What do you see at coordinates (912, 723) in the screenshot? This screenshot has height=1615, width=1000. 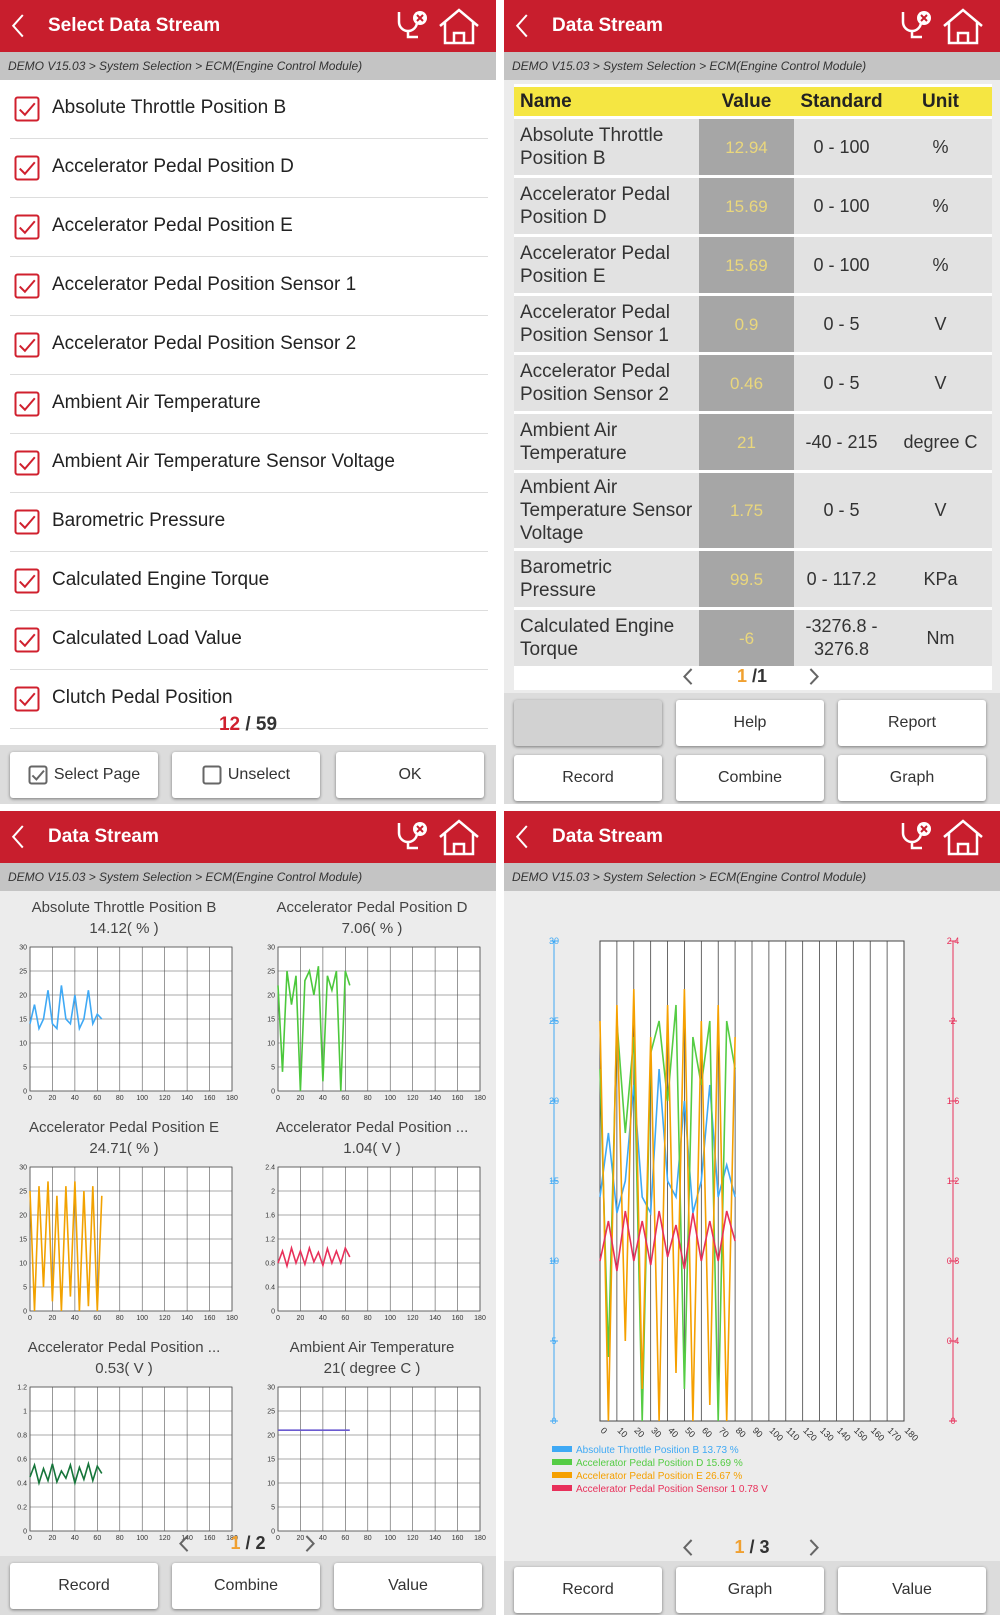 I see `button: Report` at bounding box center [912, 723].